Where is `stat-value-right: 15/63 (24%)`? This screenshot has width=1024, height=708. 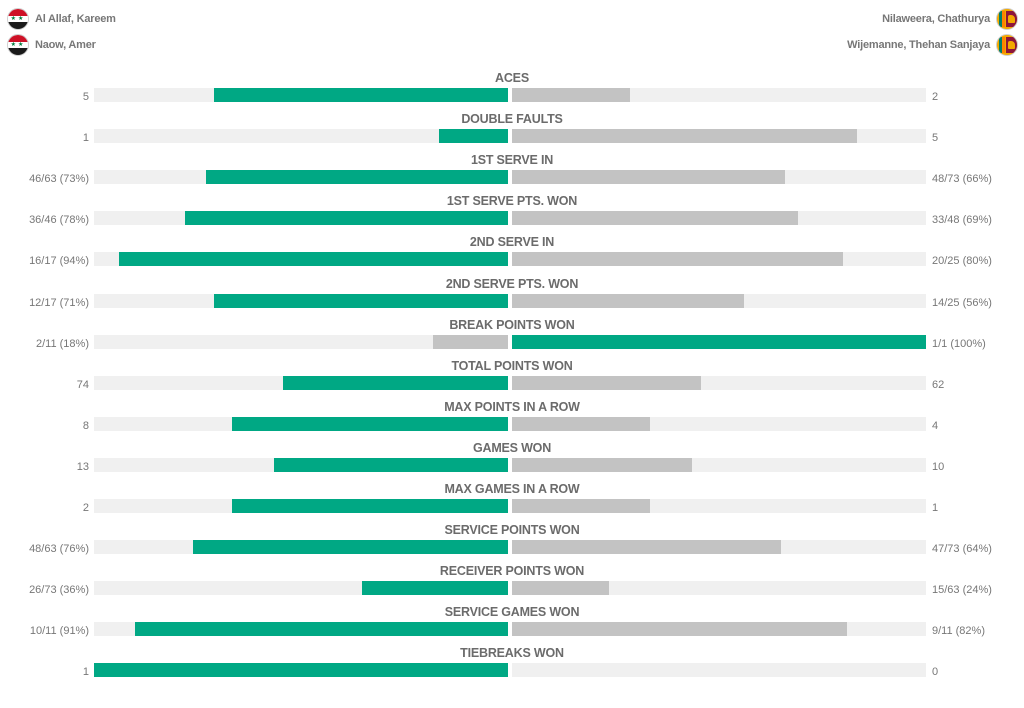
stat-value-right: 15/63 (24%) is located at coordinates (962, 590).